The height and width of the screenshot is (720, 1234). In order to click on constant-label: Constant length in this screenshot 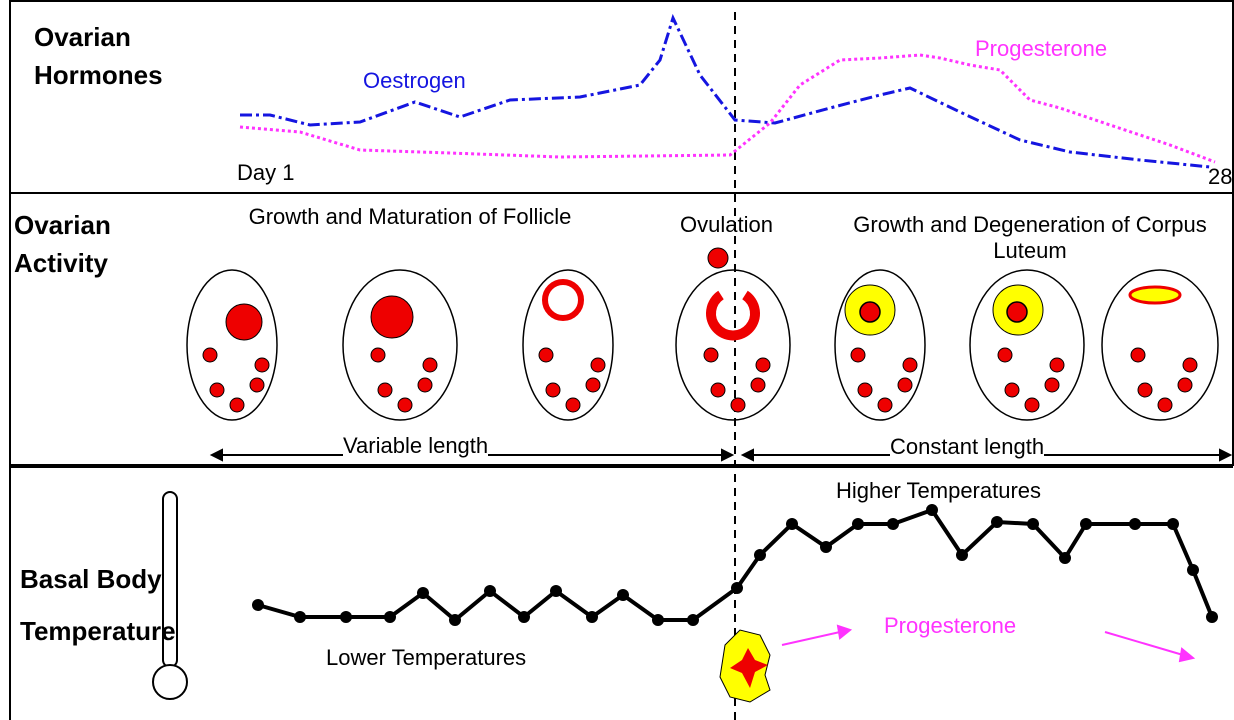, I will do `click(967, 447)`.